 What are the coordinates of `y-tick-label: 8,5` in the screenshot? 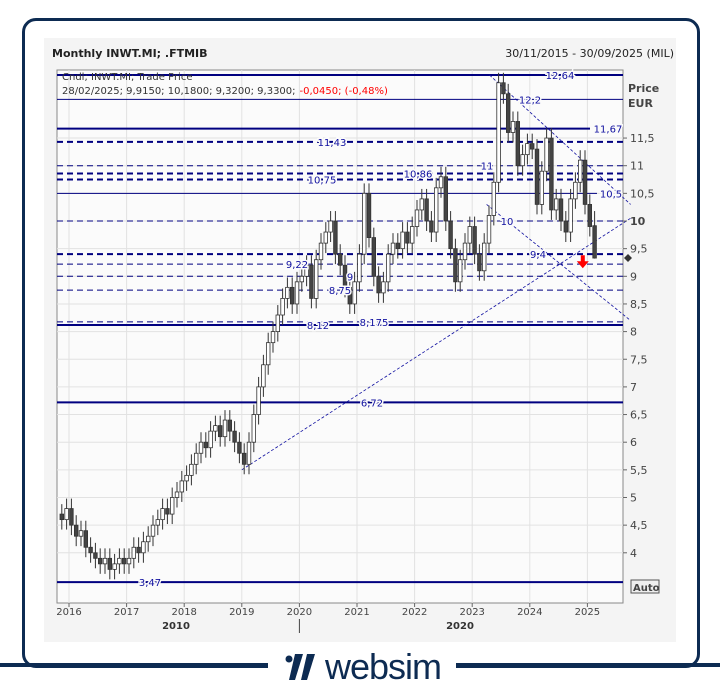 It's located at (639, 304).